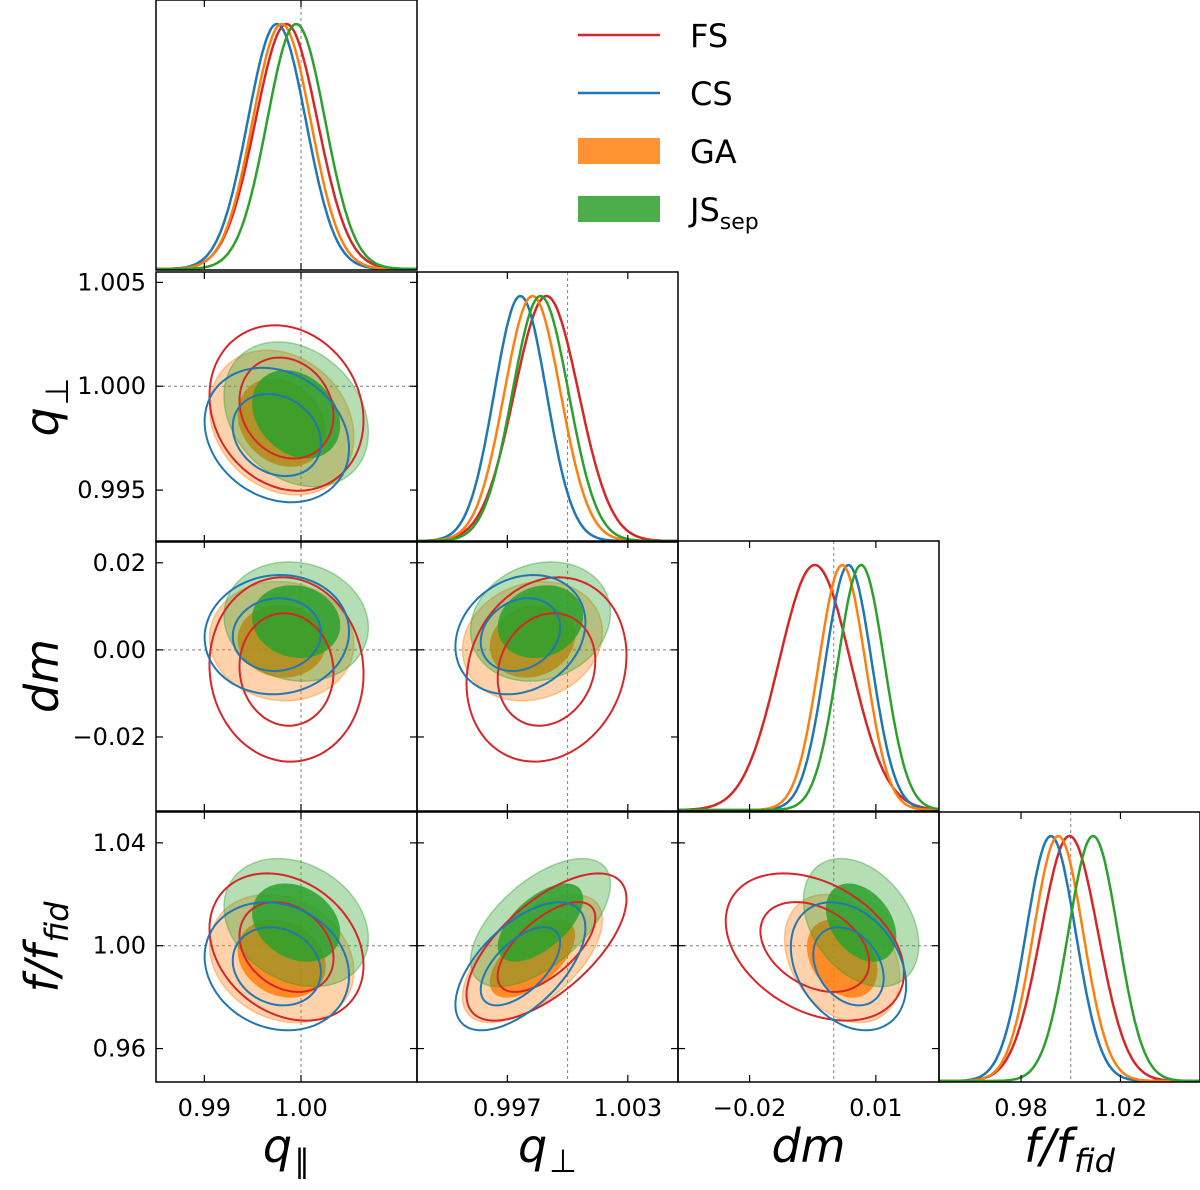 The height and width of the screenshot is (1190, 1200). What do you see at coordinates (111, 490) in the screenshot?
I see `y-tick-label: 0.995` at bounding box center [111, 490].